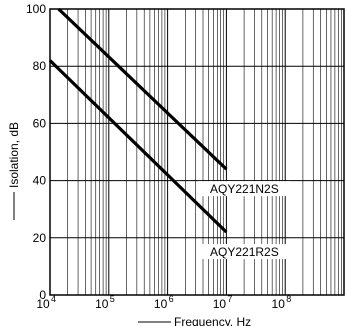  I want to click on x-tick-exponent: 7, so click(229, 299).